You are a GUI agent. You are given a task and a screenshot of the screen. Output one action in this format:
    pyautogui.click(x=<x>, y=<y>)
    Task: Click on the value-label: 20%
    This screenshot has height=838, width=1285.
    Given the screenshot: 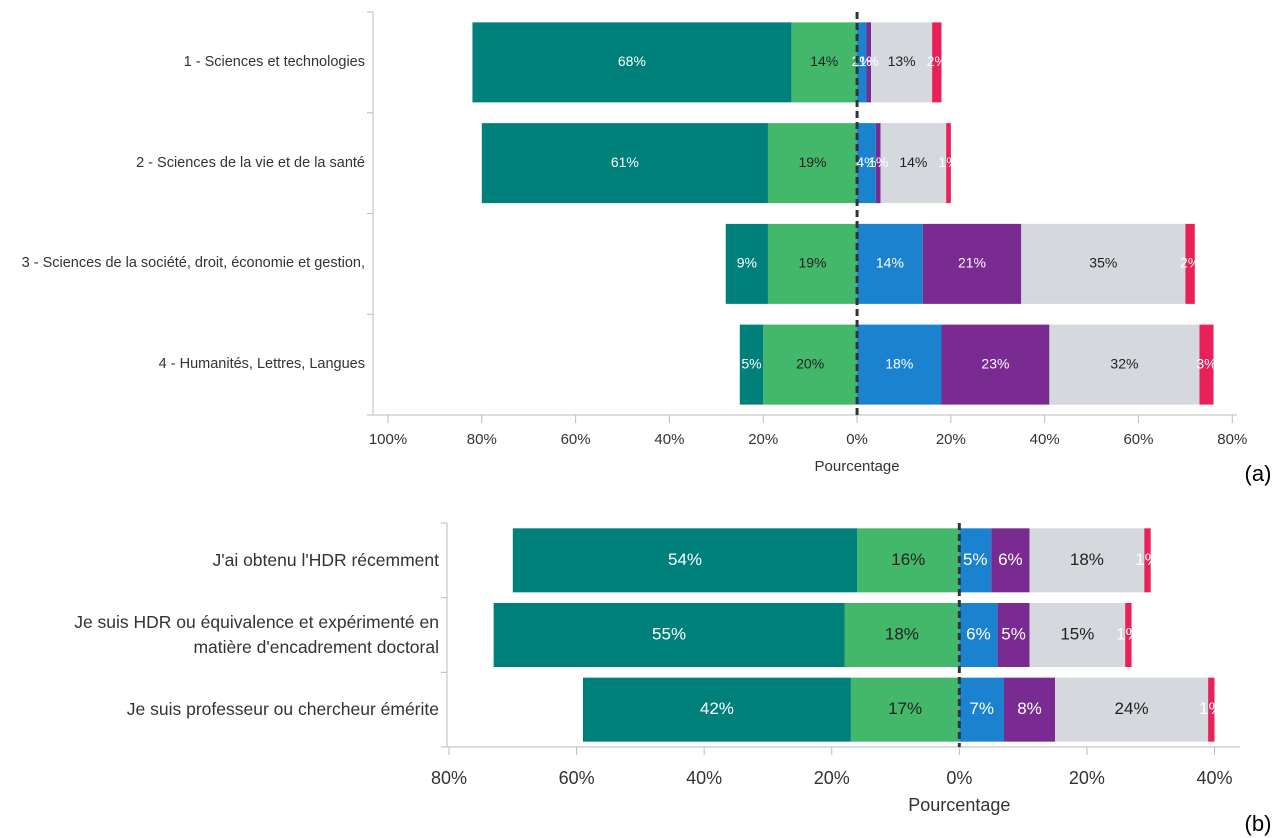 What is the action you would take?
    pyautogui.click(x=810, y=363)
    